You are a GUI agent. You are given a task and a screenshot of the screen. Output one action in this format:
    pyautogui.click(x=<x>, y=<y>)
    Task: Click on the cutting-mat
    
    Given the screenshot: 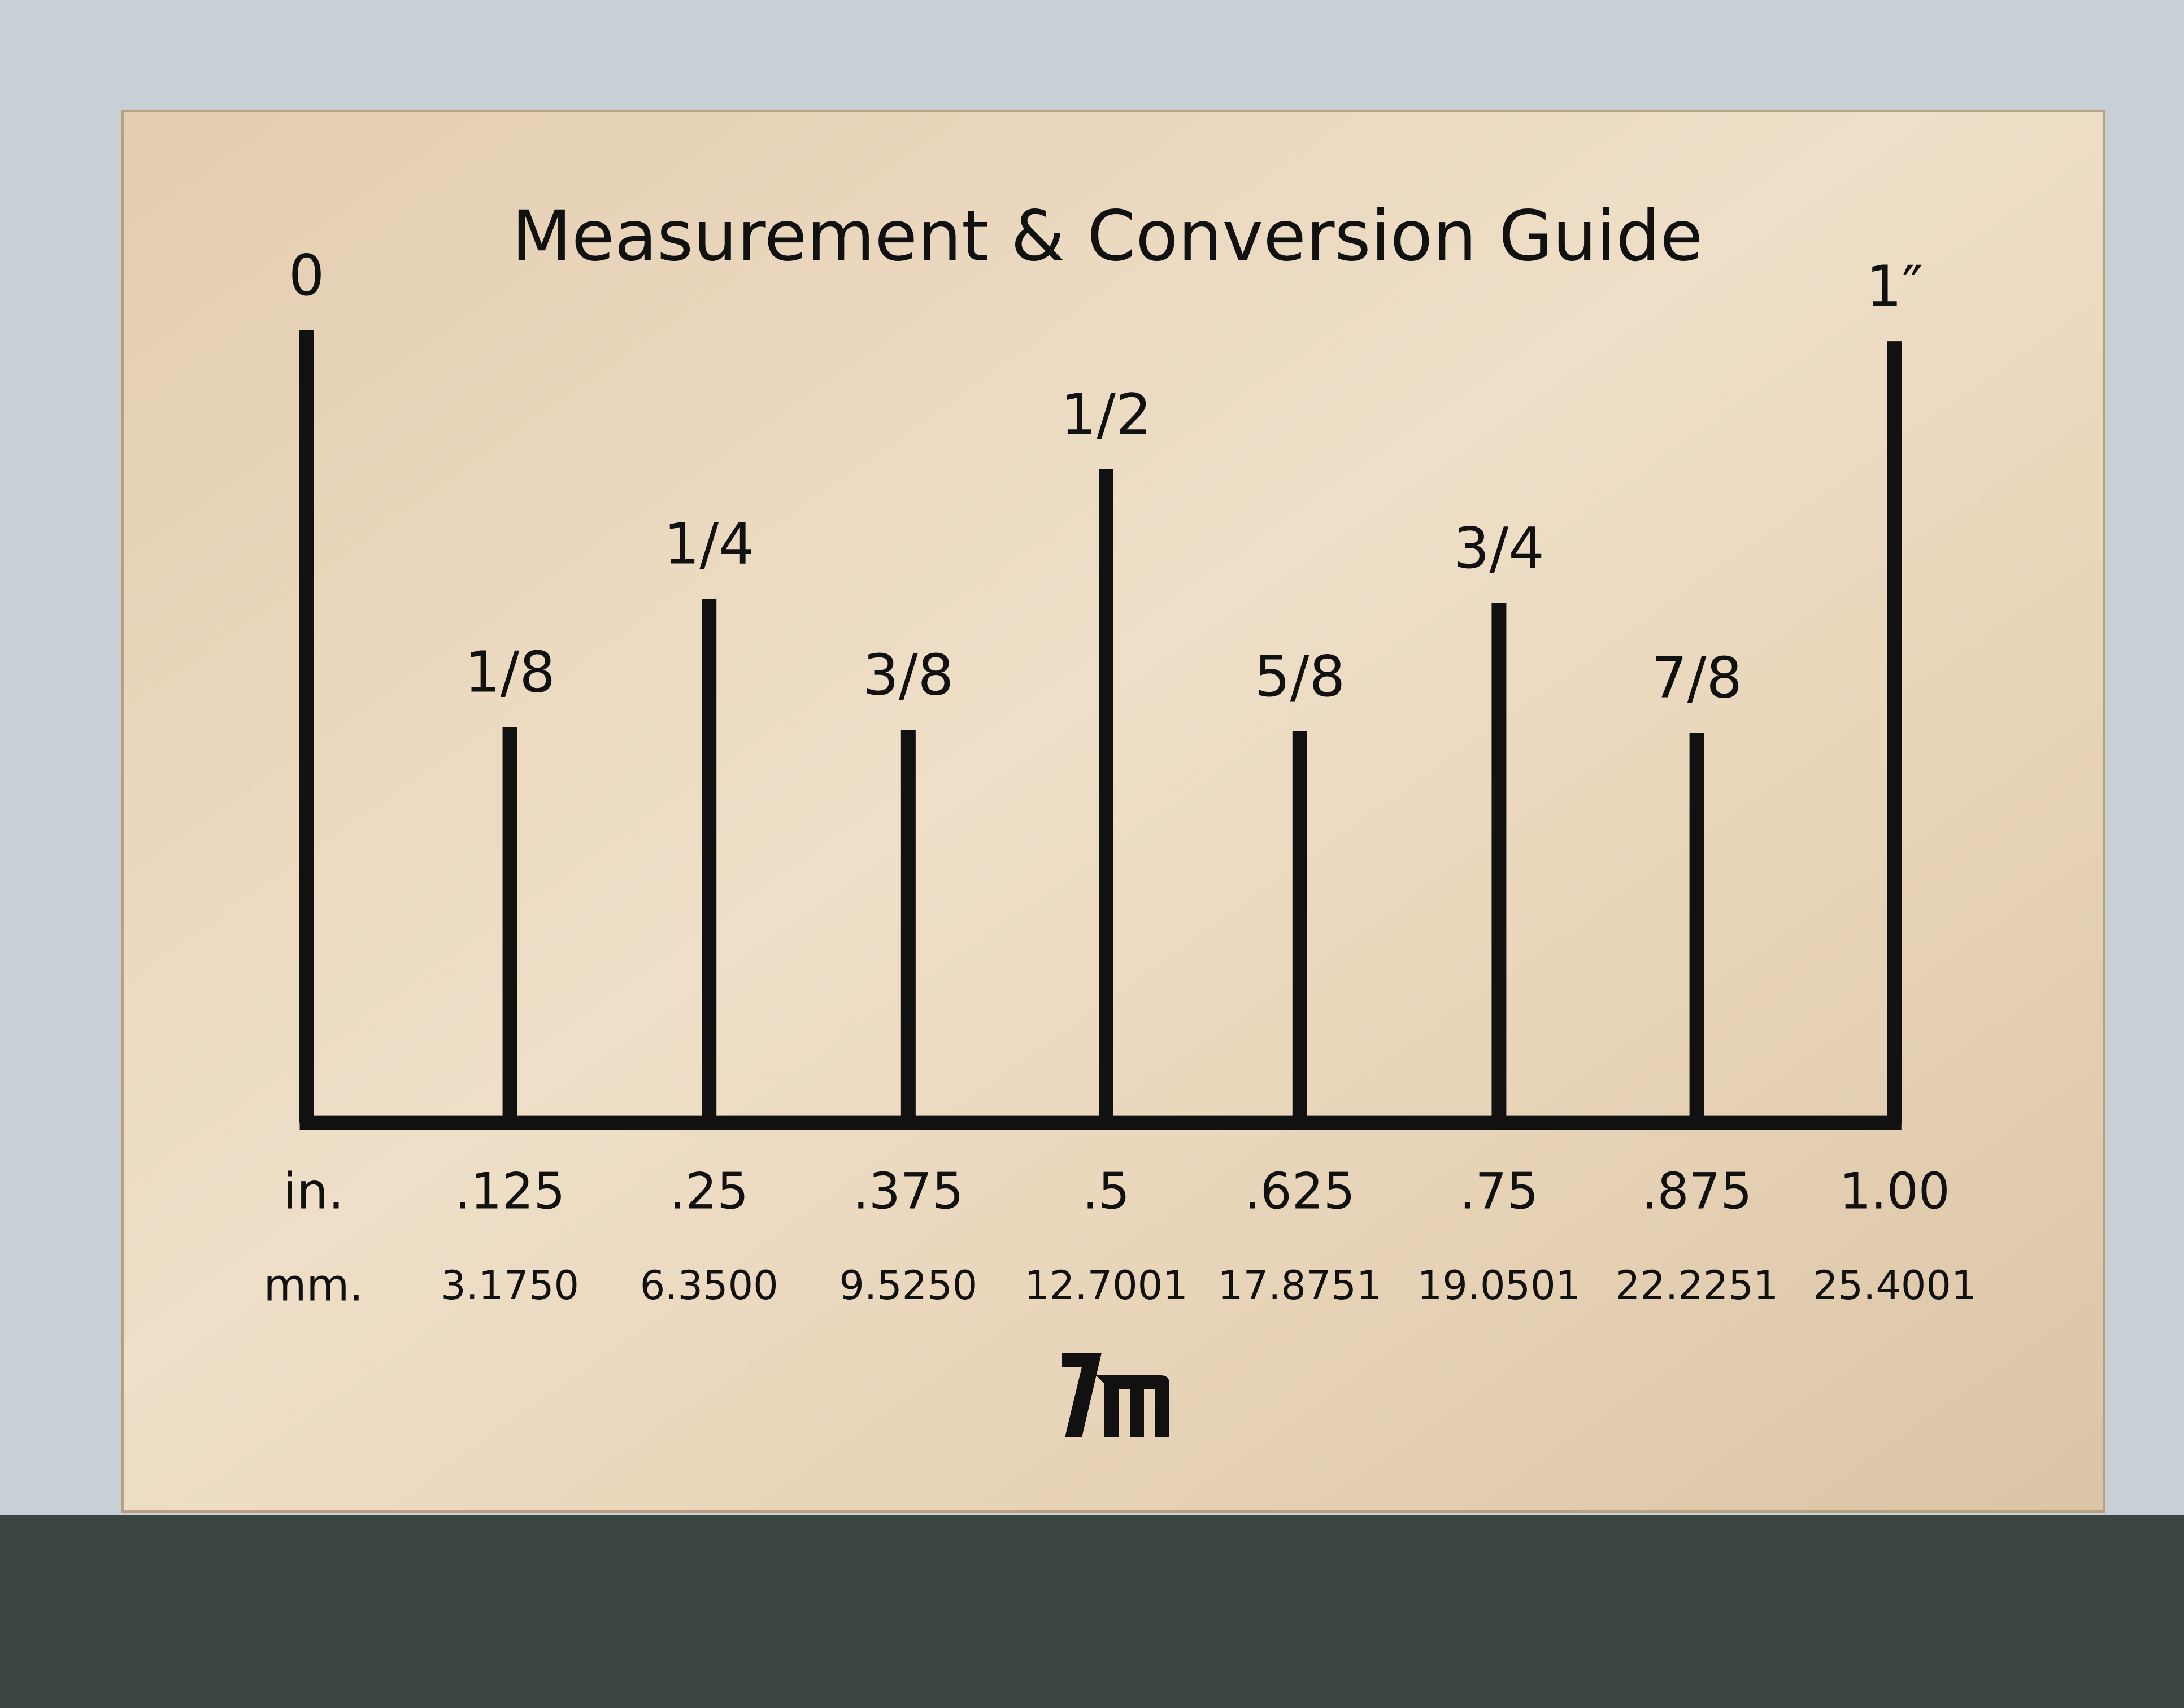 What is the action you would take?
    pyautogui.click(x=1092, y=1611)
    